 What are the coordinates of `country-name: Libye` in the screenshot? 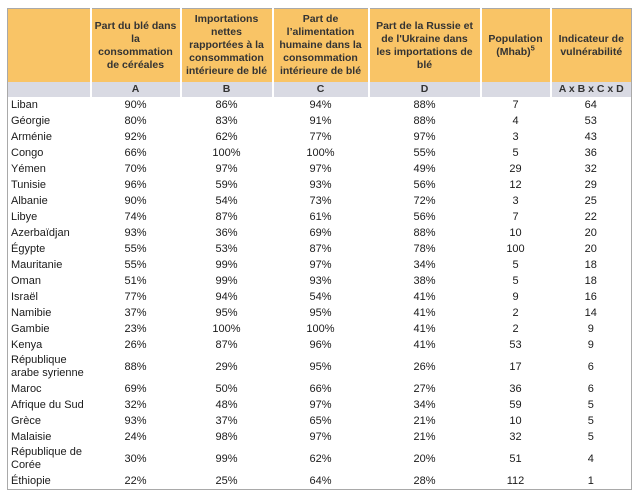 It's located at (24, 216).